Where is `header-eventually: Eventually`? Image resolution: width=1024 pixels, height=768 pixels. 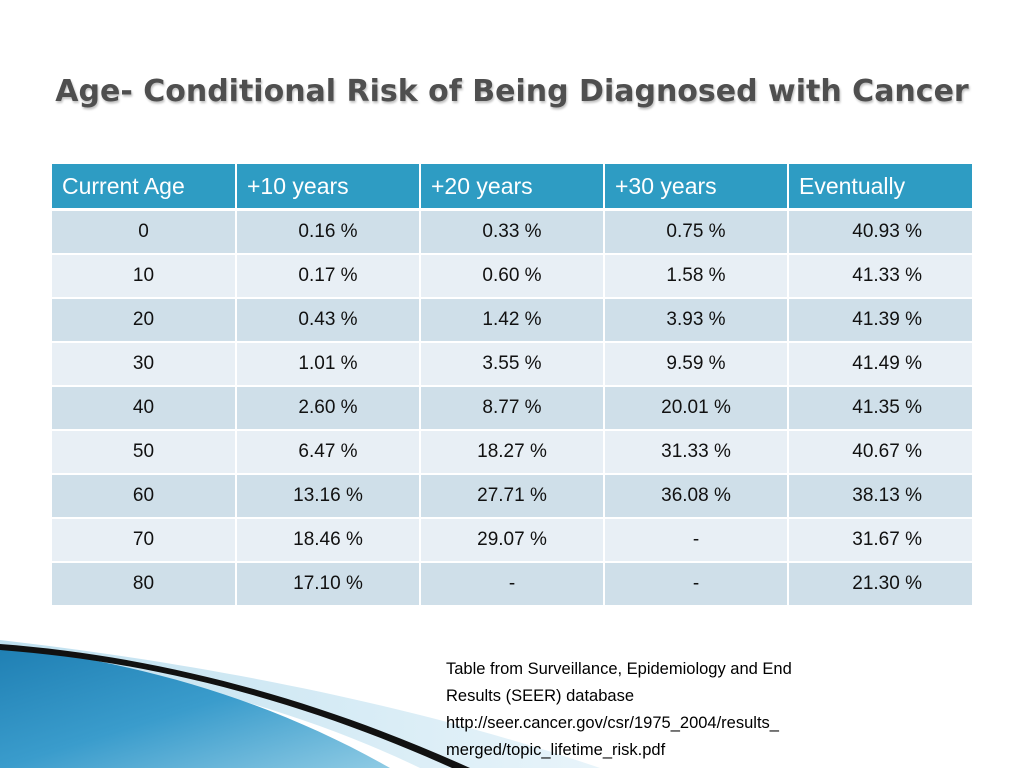 header-eventually: Eventually is located at coordinates (880, 187).